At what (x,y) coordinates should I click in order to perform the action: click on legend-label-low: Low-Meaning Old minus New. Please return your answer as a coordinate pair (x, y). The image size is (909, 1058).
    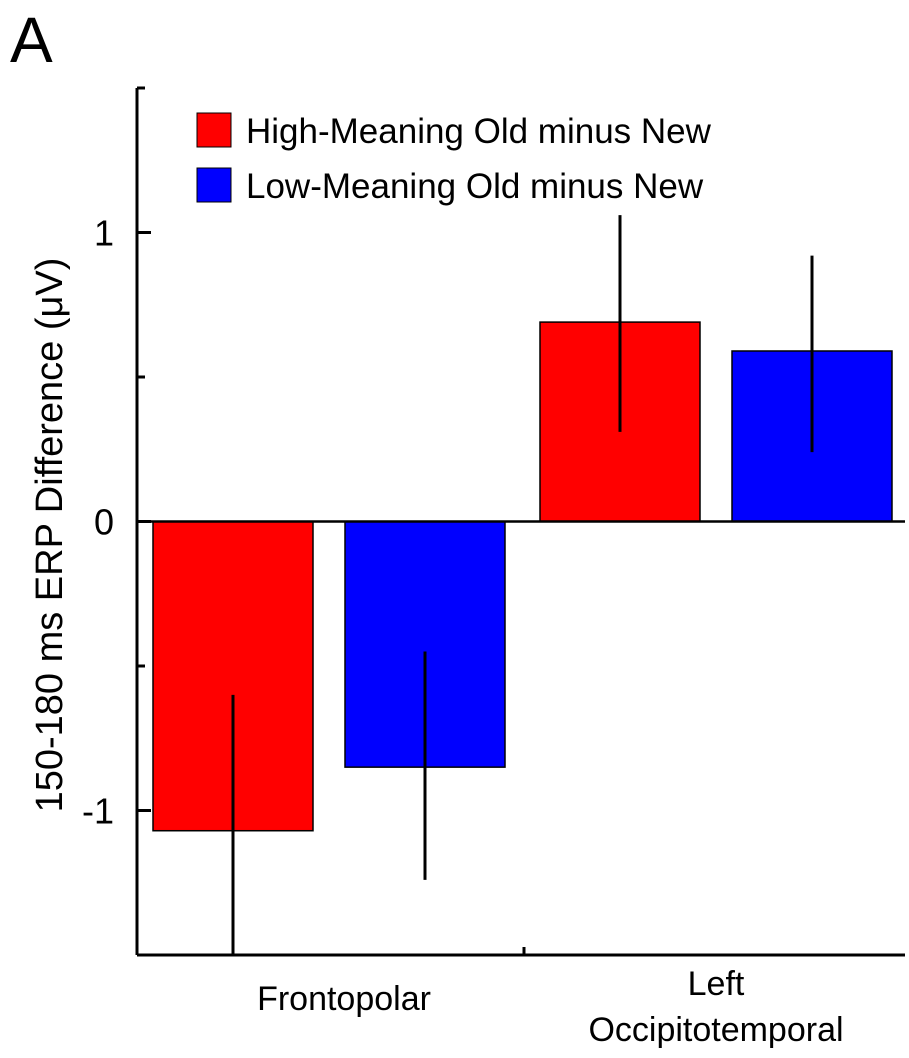
    Looking at the image, I should click on (475, 186).